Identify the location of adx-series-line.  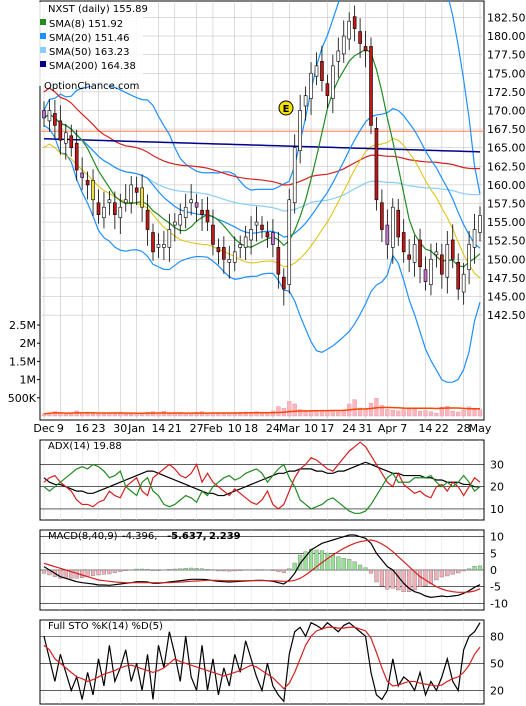
(262, 488).